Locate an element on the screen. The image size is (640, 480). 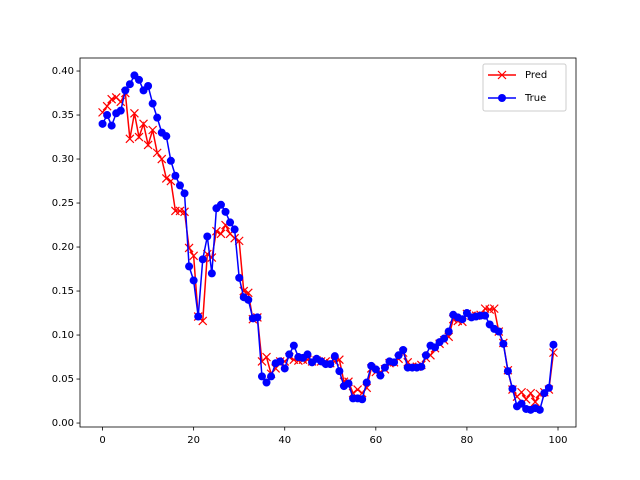
x-tick-label: 60 is located at coordinates (375, 440).